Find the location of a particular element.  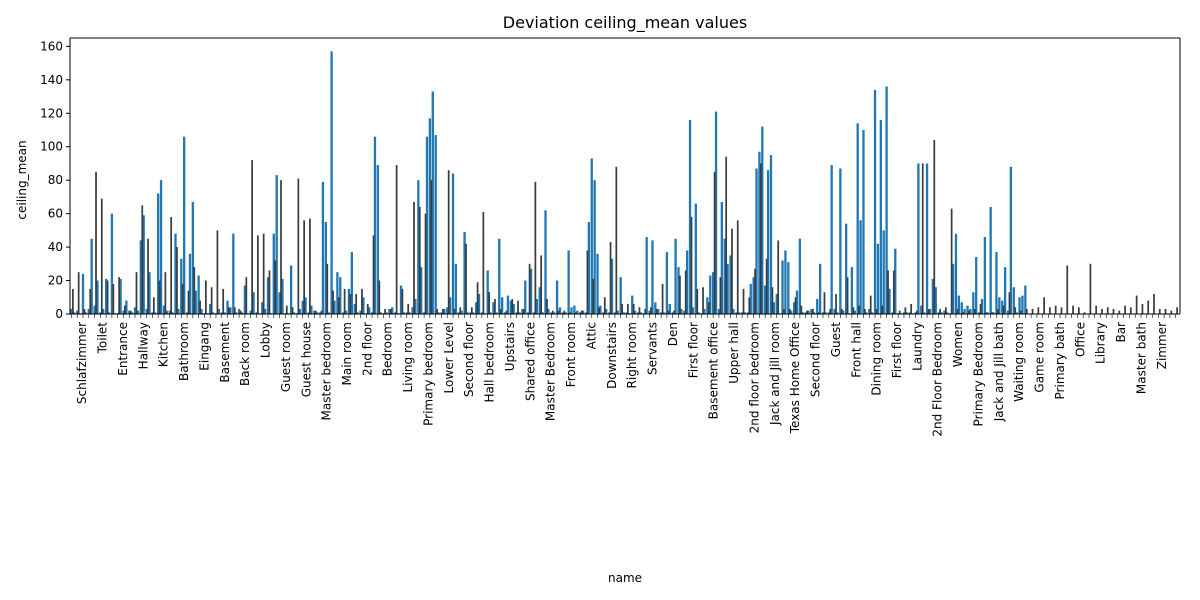

y-tick-label: 20 is located at coordinates (55, 281).